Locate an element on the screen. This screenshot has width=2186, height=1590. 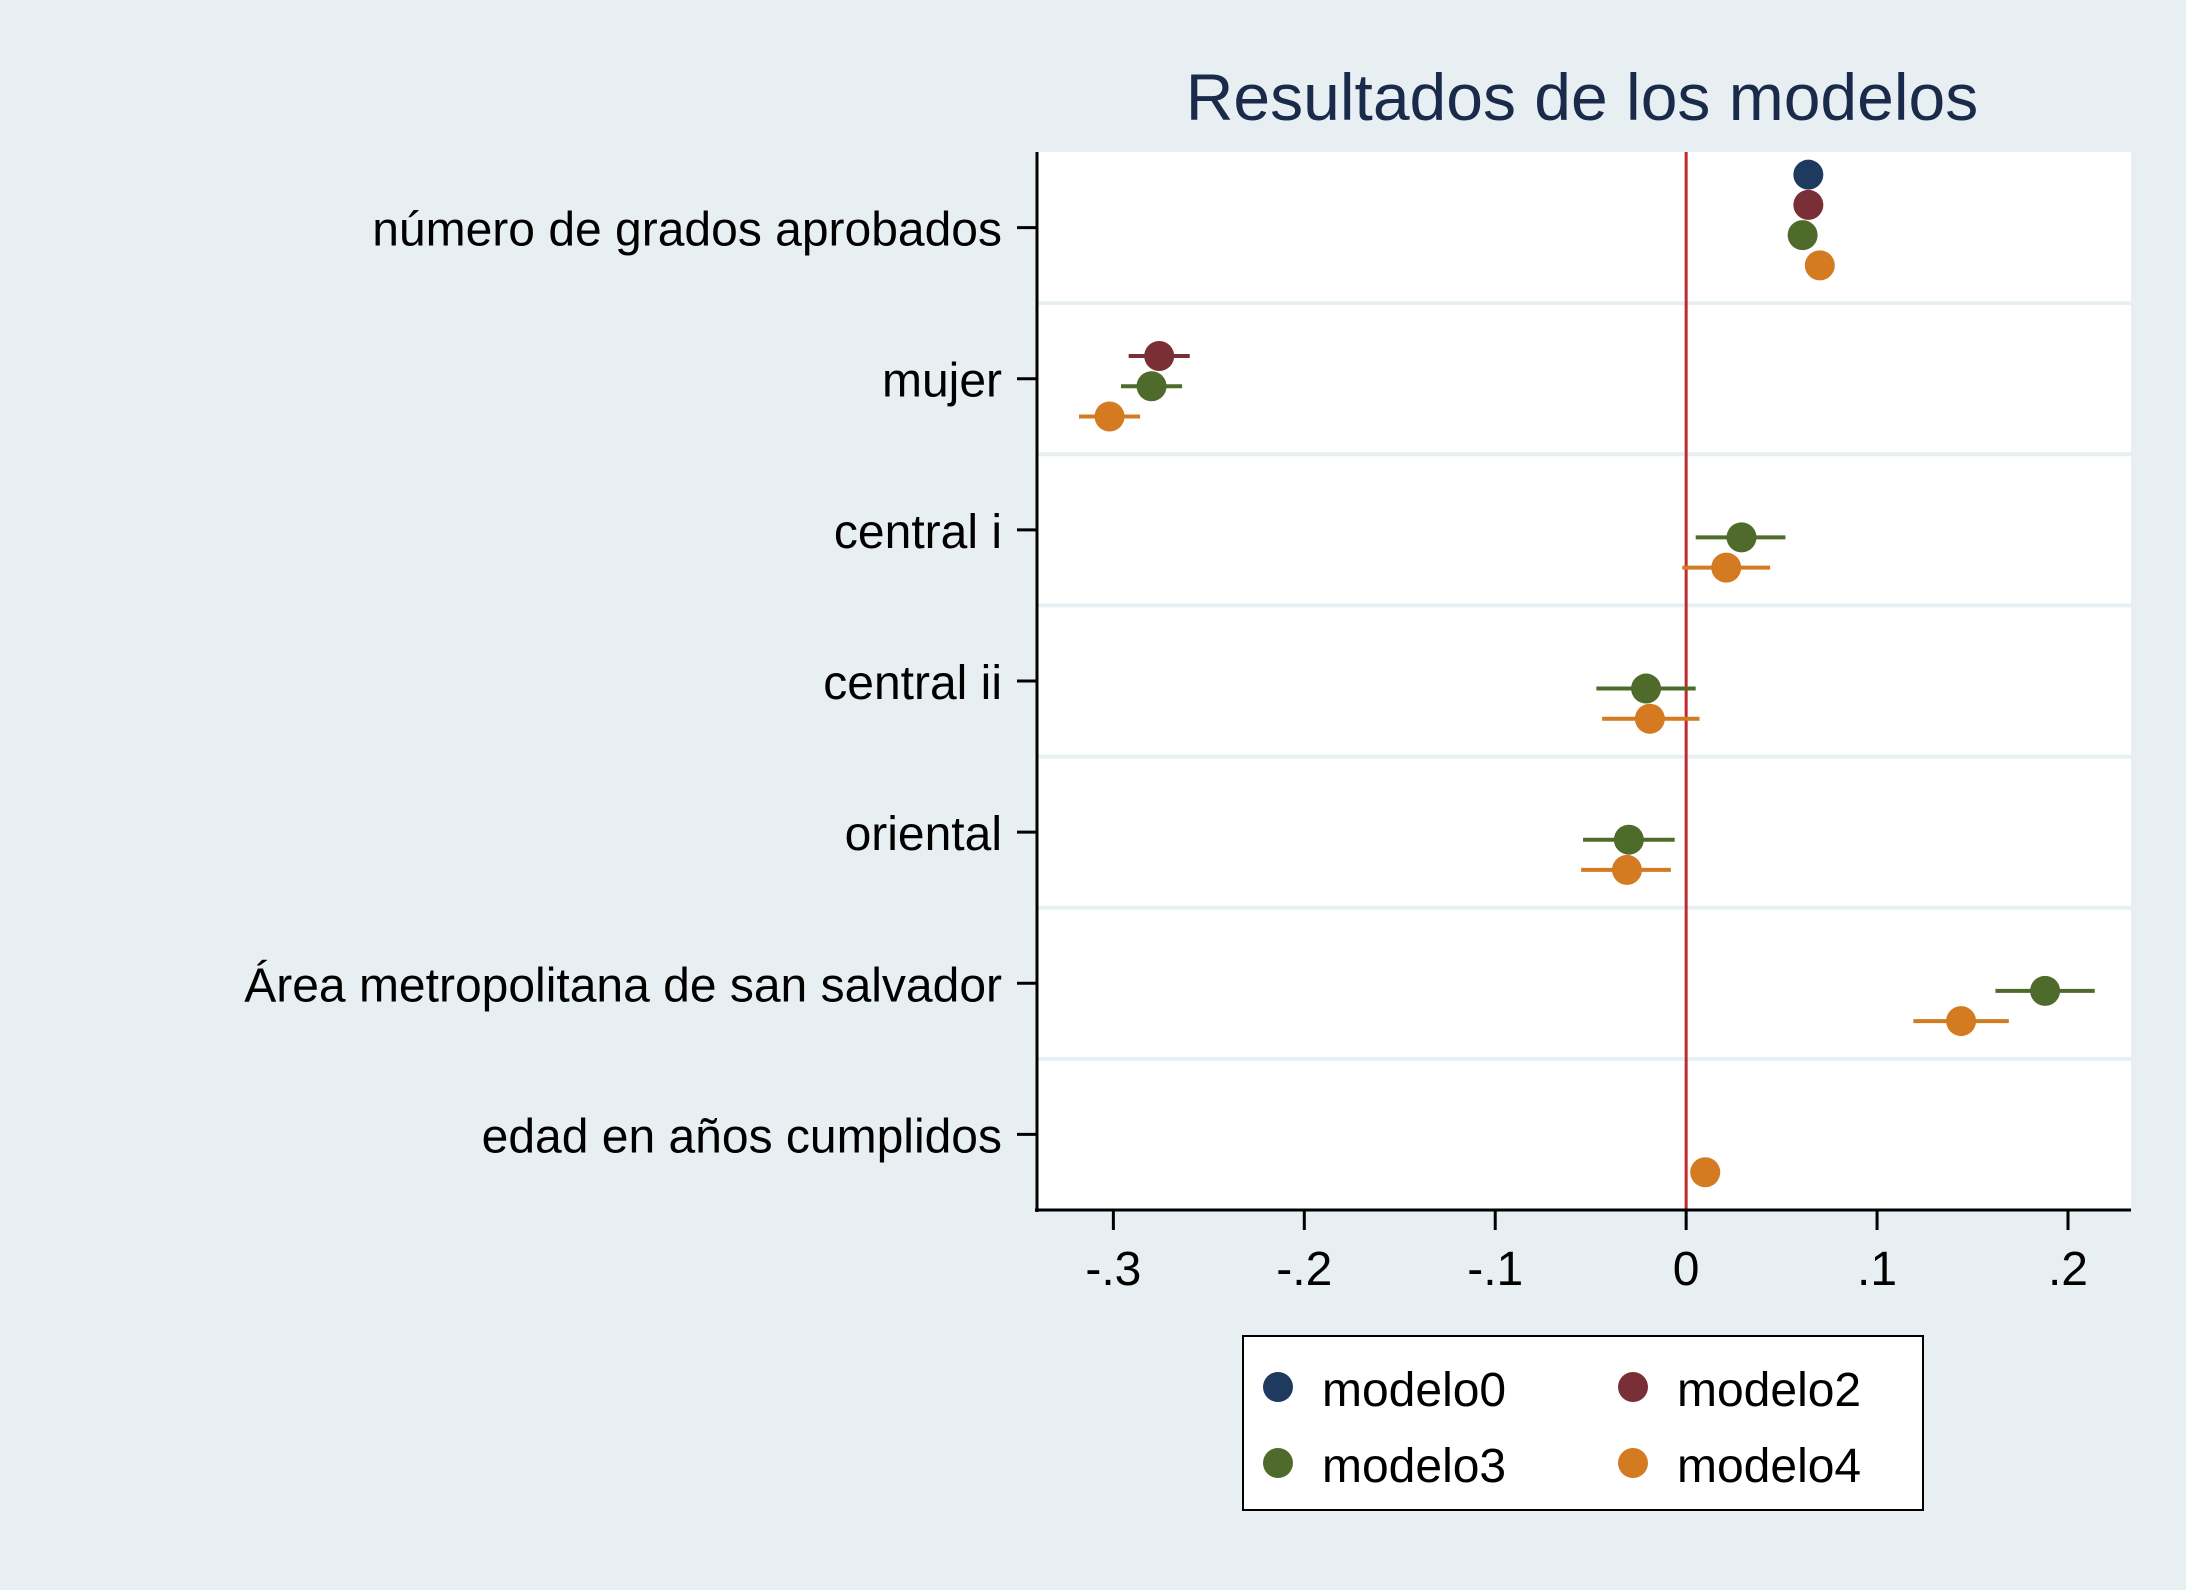
category-label: Área metropolitana de san salvador is located at coordinates (623, 985).